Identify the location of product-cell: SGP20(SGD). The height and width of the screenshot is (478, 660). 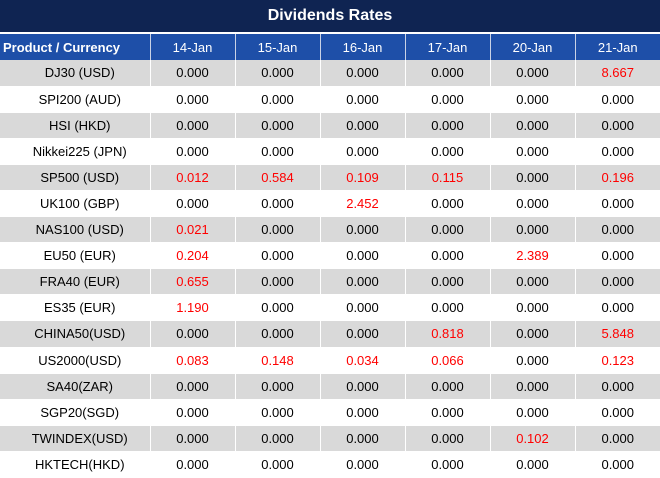
(75, 412).